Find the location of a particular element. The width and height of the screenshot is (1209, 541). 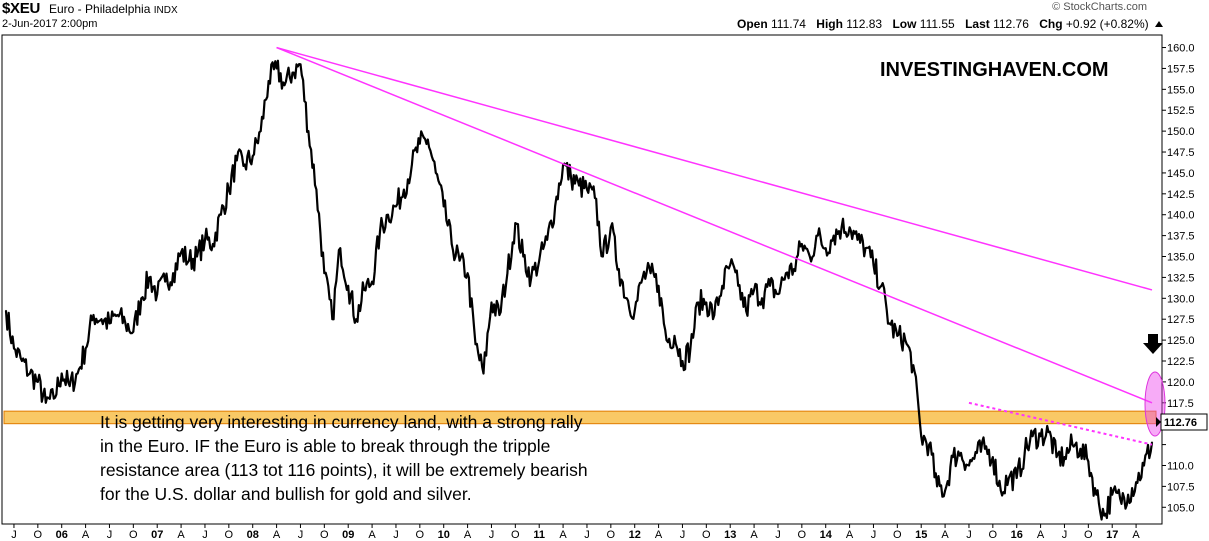

low-label: Low is located at coordinates (904, 24).